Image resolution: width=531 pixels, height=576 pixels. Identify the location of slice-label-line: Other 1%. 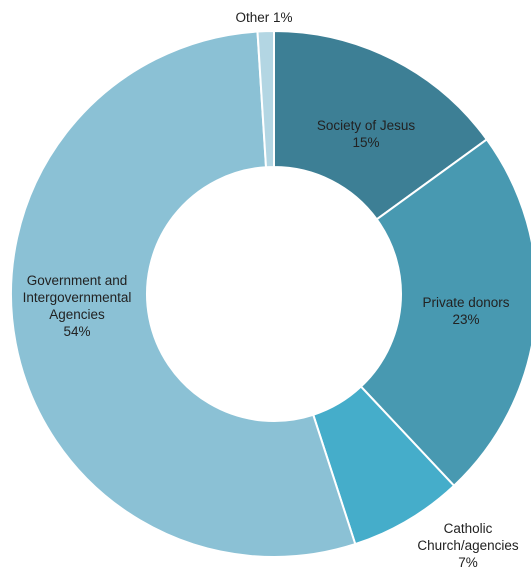
(263, 17).